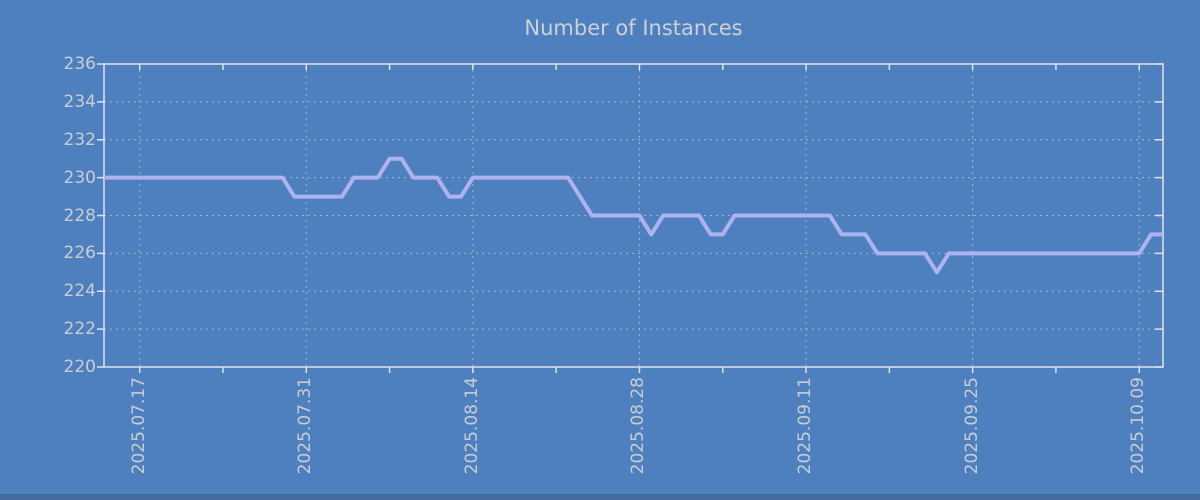 This screenshot has height=500, width=1200. Describe the element at coordinates (79, 177) in the screenshot. I see `y-tick-label: 230` at that location.